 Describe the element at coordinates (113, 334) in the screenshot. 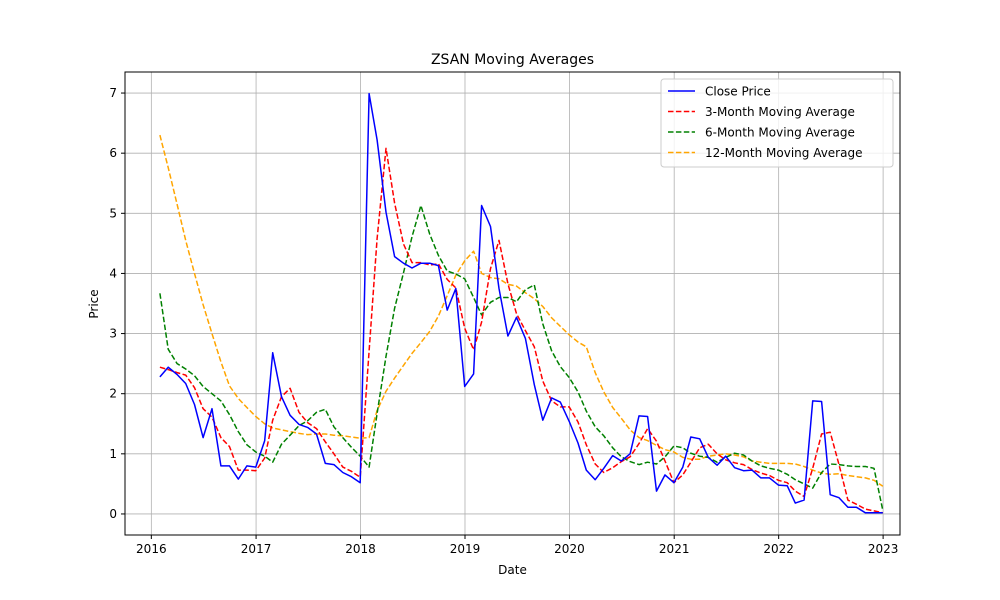

I see `y-tick-label: 3` at that location.